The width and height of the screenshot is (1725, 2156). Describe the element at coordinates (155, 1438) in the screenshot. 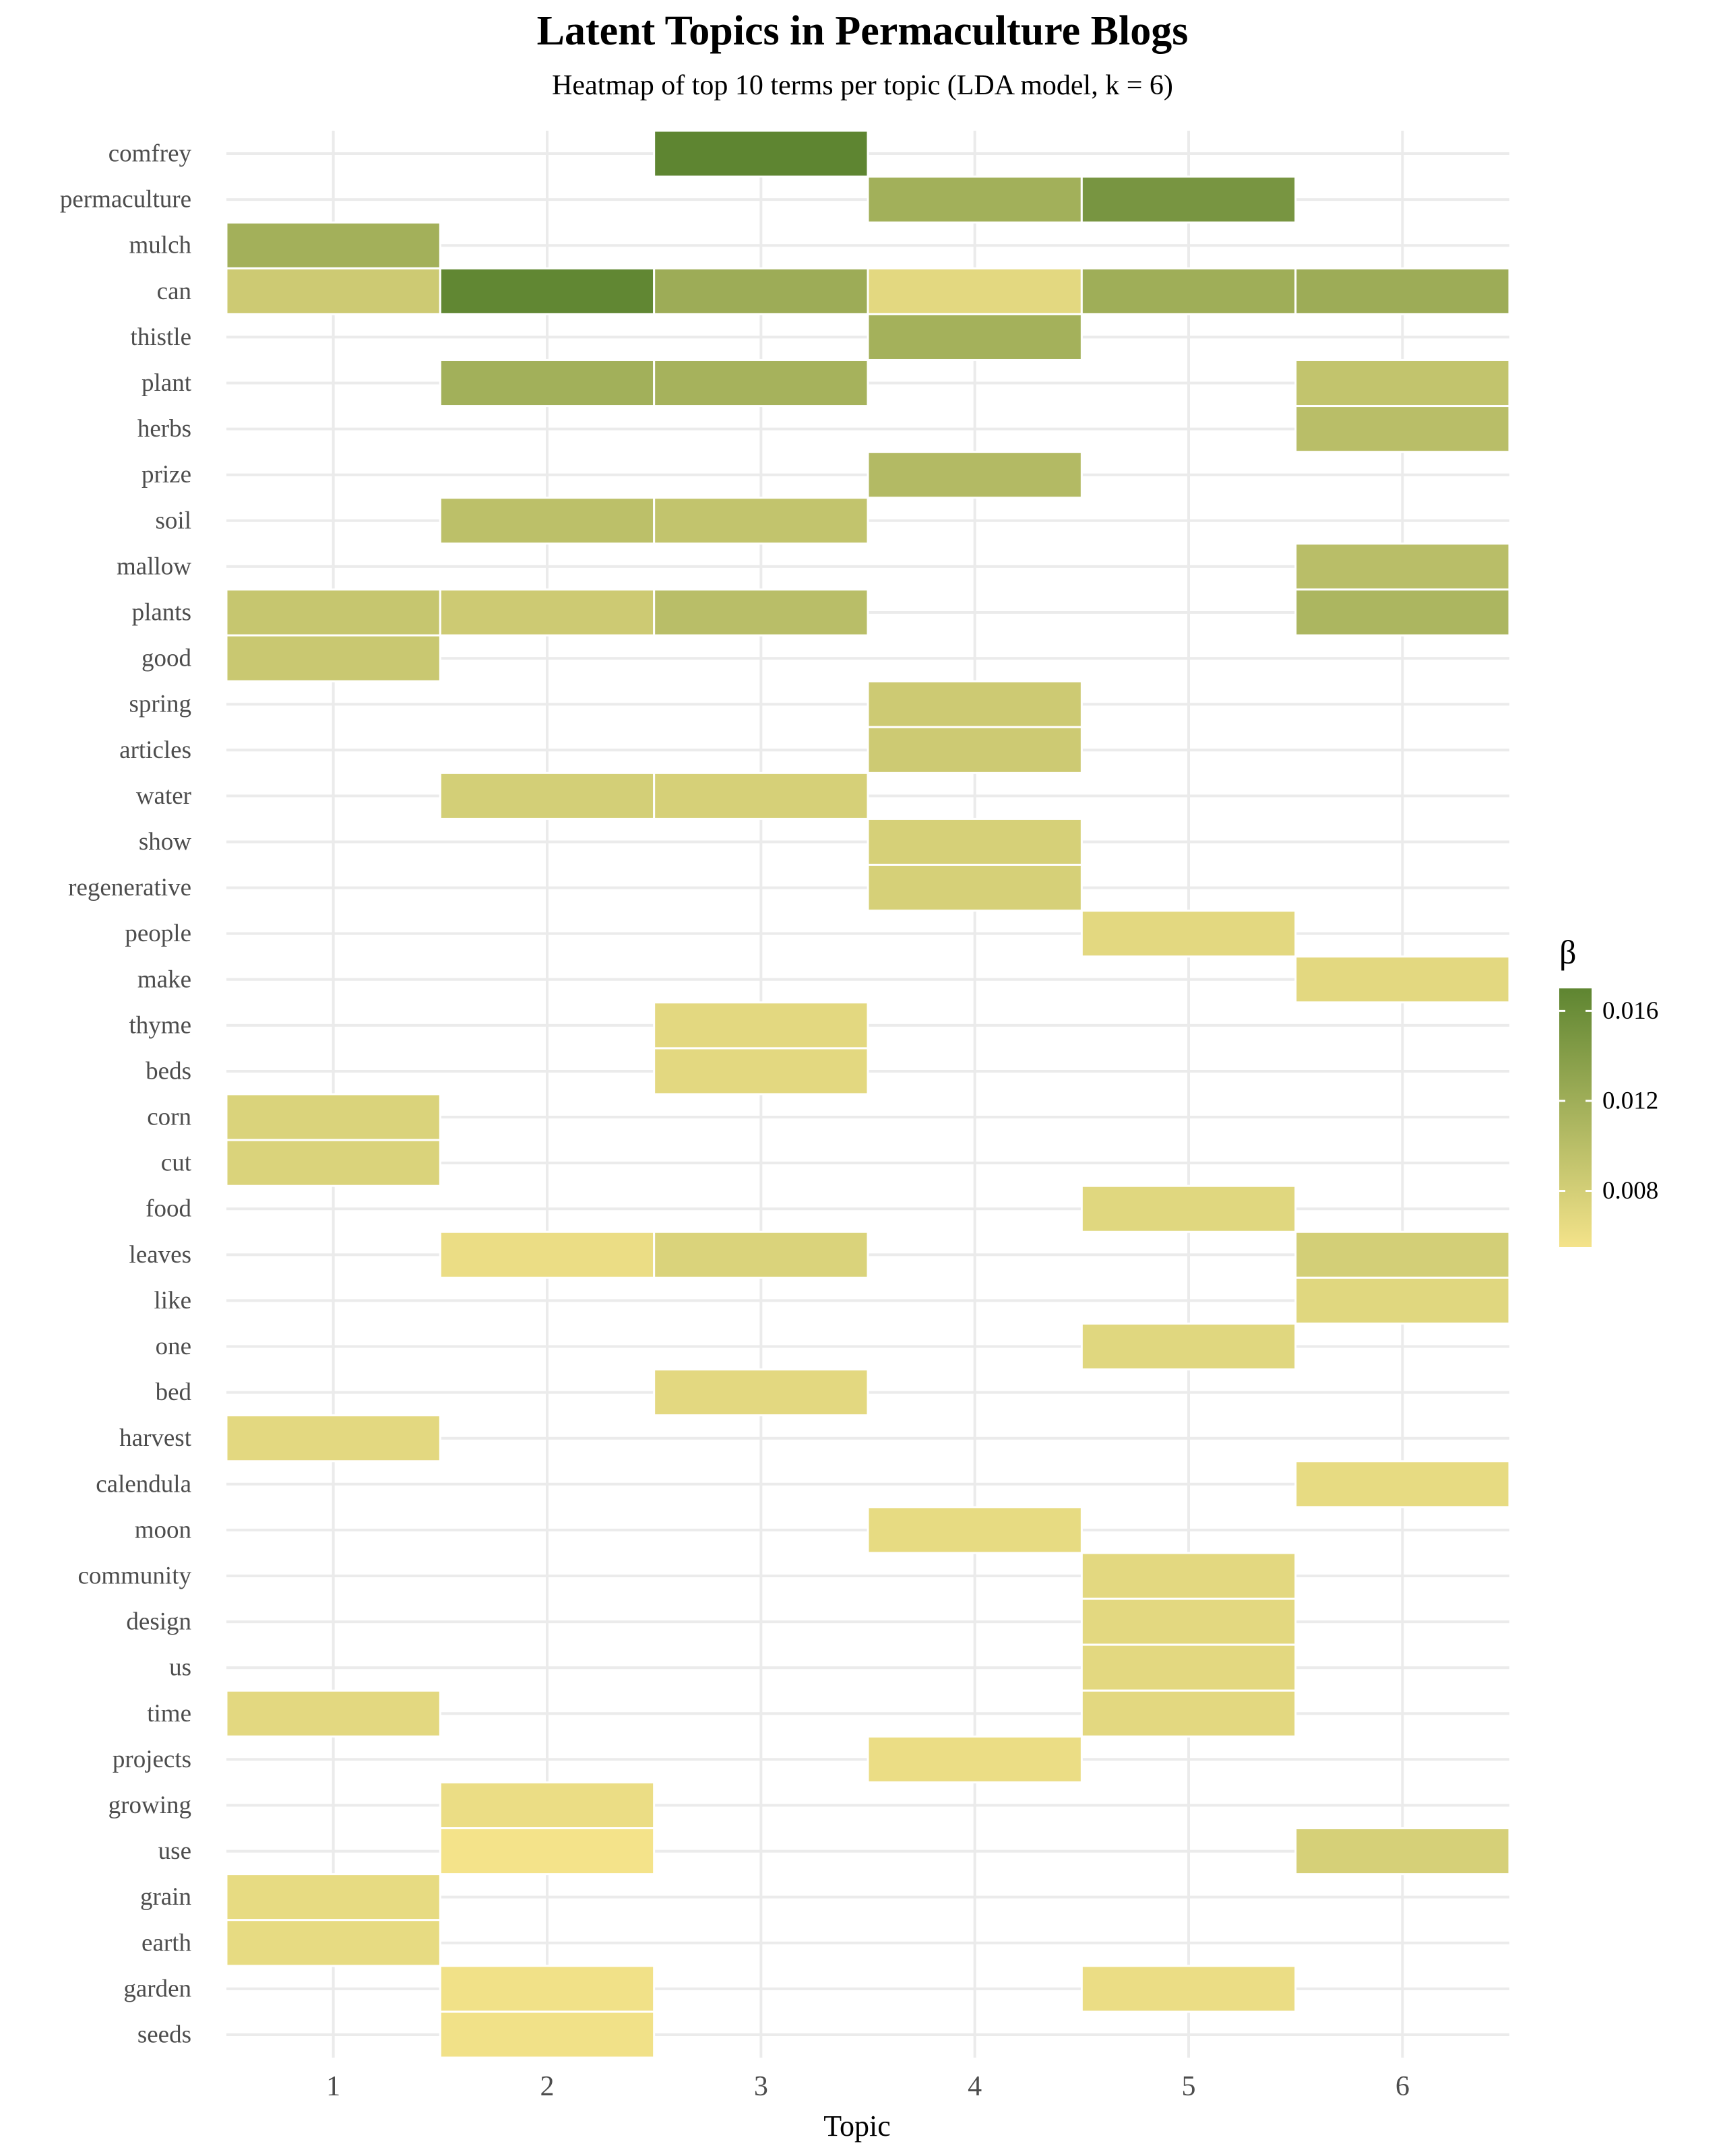

I see `y-tick-label: harvest` at that location.